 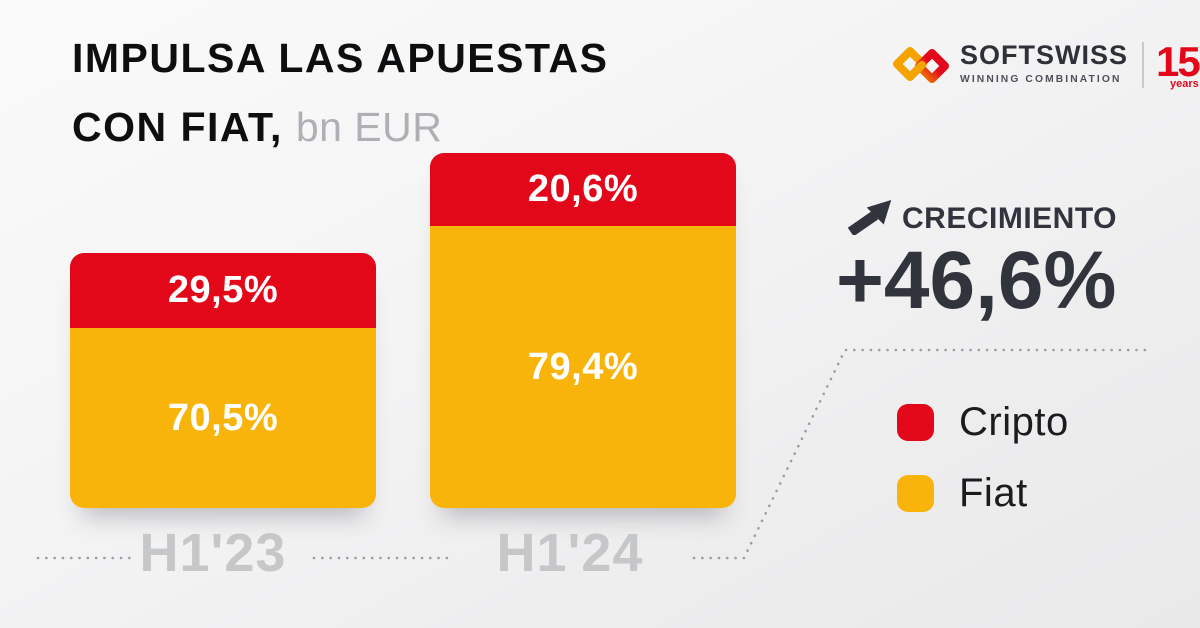 What do you see at coordinates (983, 458) in the screenshot?
I see `chart-legend: Cripto Fiat` at bounding box center [983, 458].